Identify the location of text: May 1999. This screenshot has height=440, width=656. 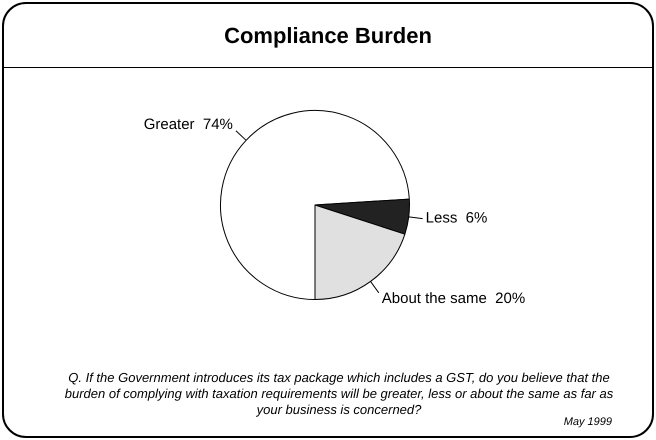
(588, 422).